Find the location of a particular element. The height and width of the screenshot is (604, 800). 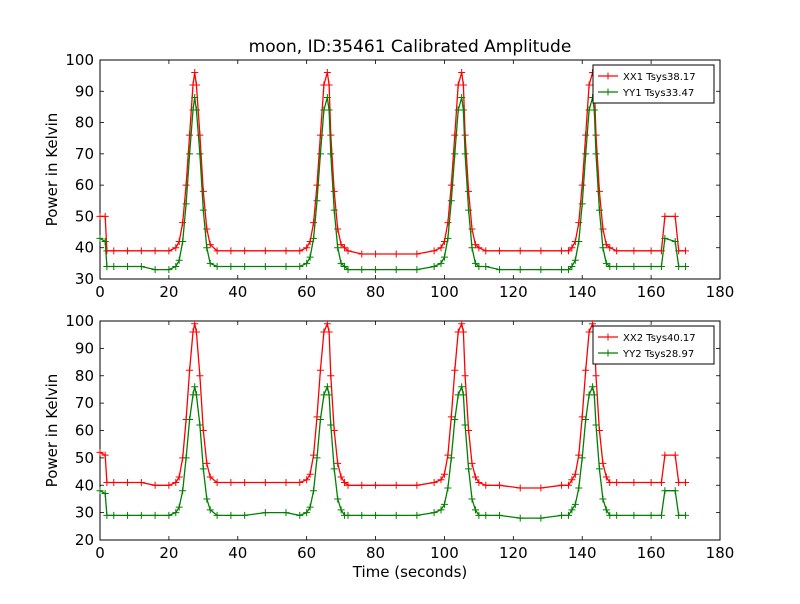

chart-title: moon, ID:35461 Calibrated Amplitude is located at coordinates (410, 47).